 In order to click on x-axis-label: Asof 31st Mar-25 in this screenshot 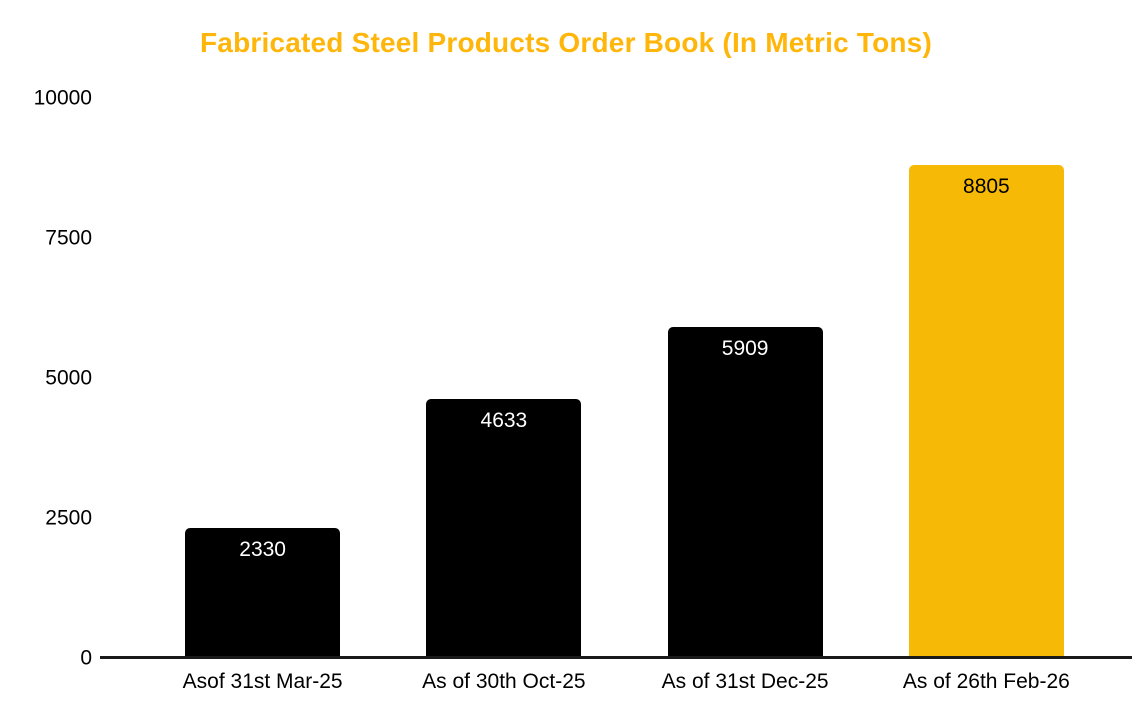, I will do `click(262, 681)`.